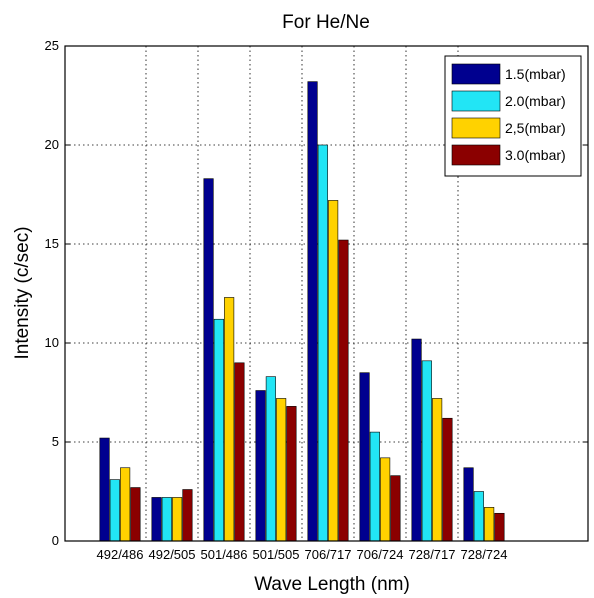 The width and height of the screenshot is (594, 598). I want to click on y-tick-label: 20, so click(52, 144).